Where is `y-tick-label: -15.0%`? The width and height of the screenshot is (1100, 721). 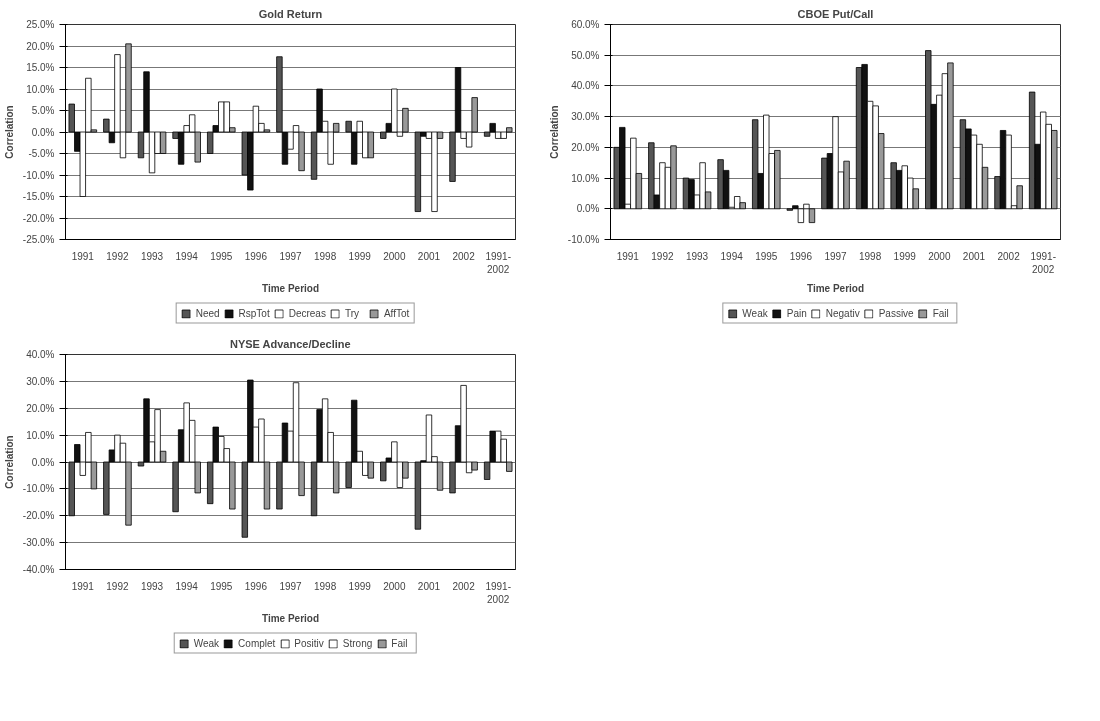 y-tick-label: -15.0% is located at coordinates (38, 196).